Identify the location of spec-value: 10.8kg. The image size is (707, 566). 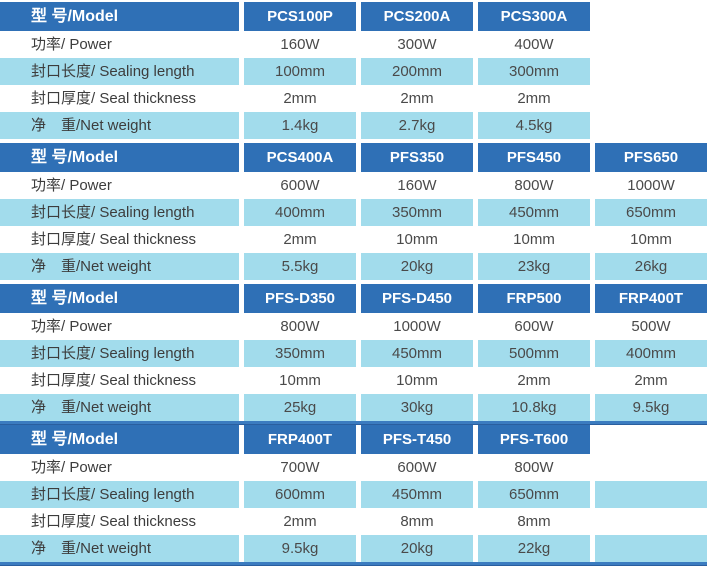
(534, 407).